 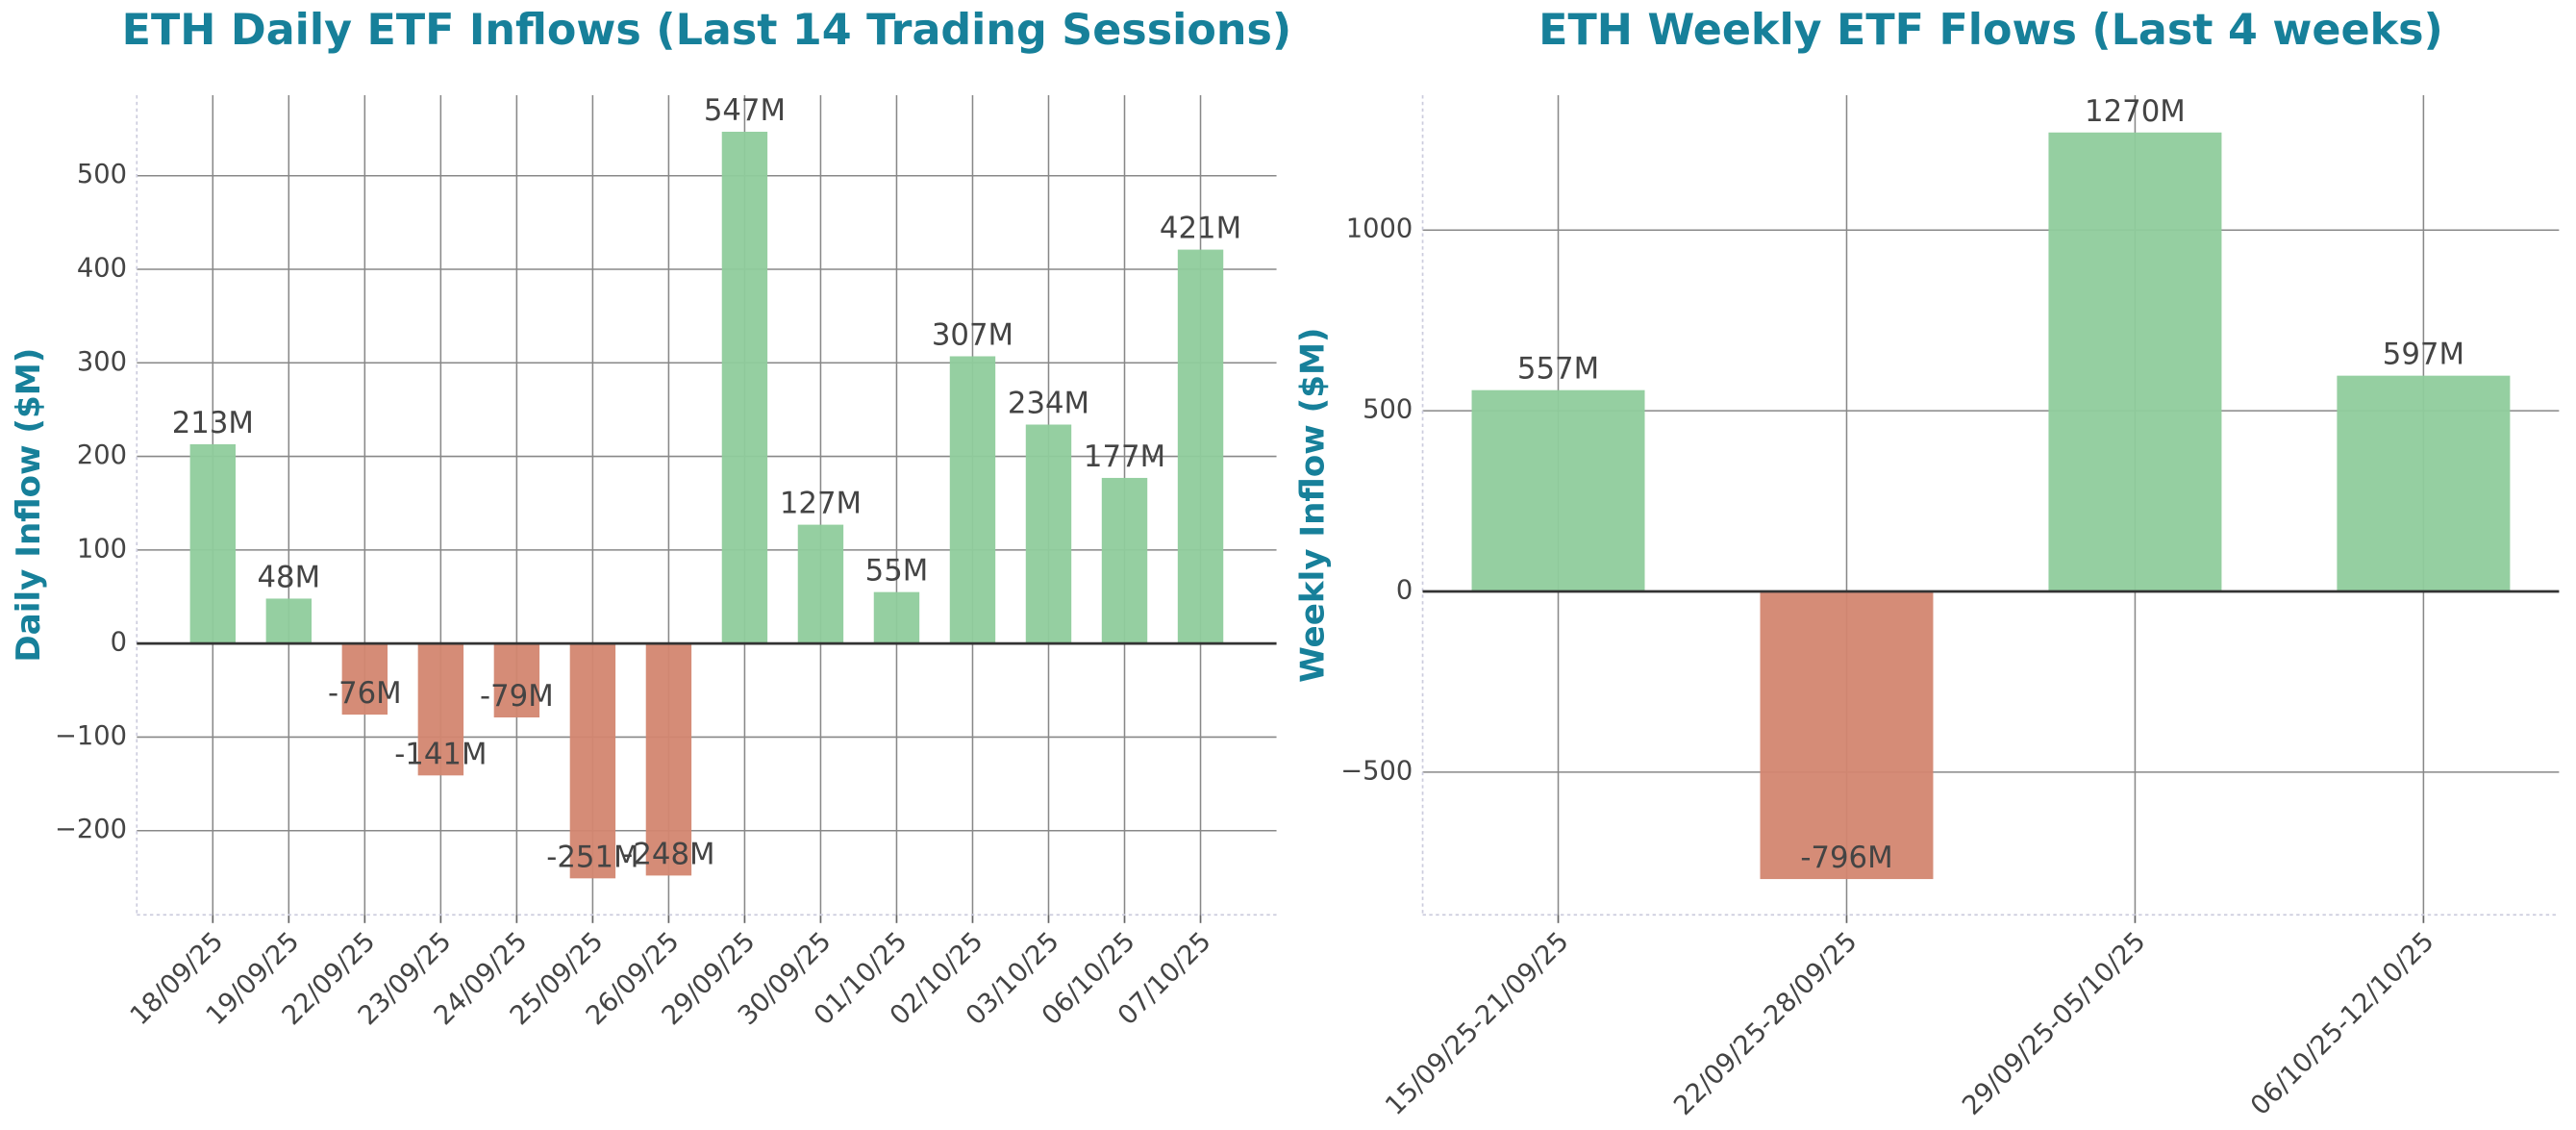 What do you see at coordinates (102, 455) in the screenshot?
I see `y-tick-label: 200` at bounding box center [102, 455].